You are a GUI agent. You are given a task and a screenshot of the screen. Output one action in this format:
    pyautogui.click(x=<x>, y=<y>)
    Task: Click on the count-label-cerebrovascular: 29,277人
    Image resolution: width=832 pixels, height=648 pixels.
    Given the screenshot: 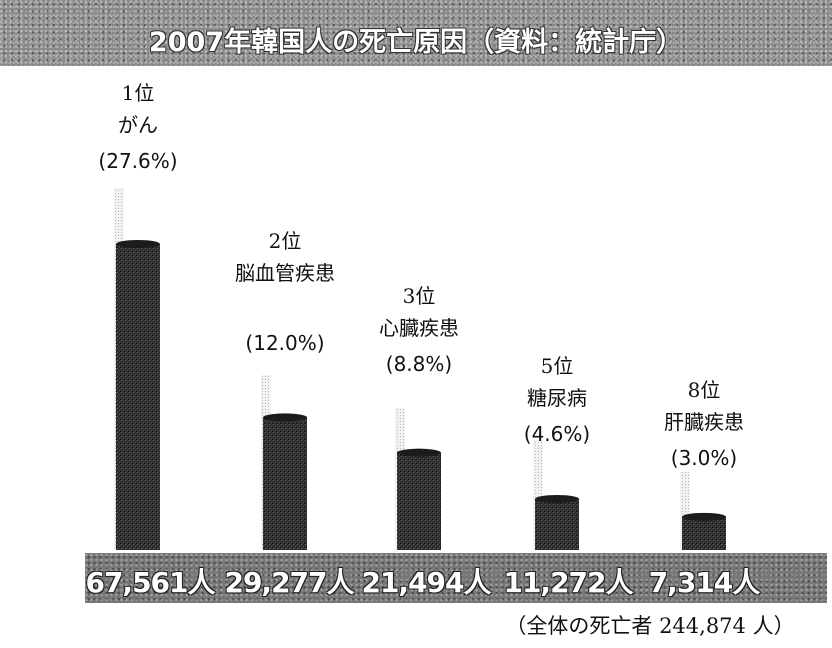 What is the action you would take?
    pyautogui.click(x=289, y=582)
    